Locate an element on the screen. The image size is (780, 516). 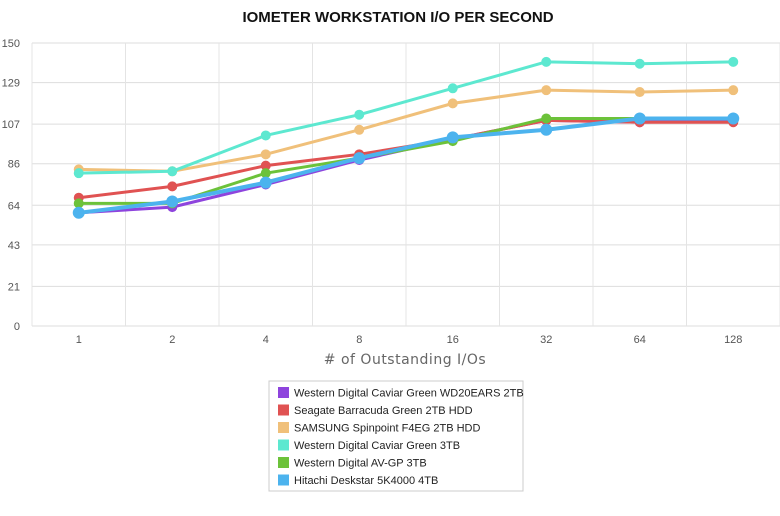
x-tick-label: 1 is located at coordinates (79, 340).